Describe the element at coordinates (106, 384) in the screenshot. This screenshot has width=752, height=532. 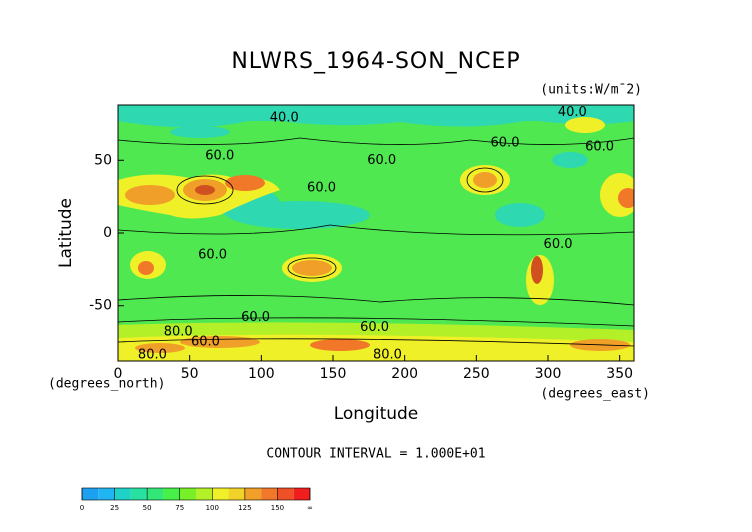
I see `y-unit: (degrees_north)` at that location.